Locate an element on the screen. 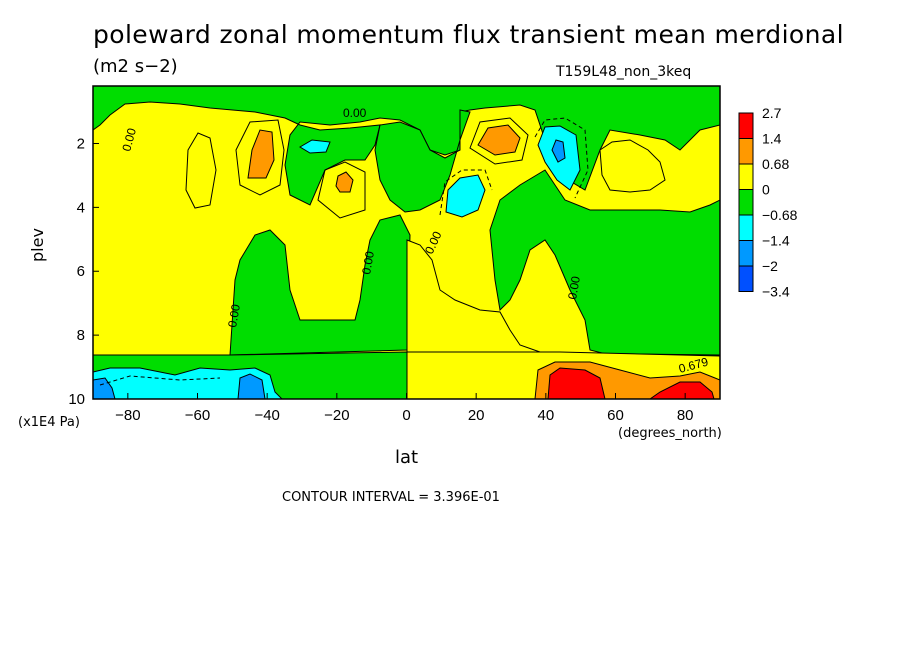 This screenshot has width=904, height=654. experiment-label: T159L48_non_3keq is located at coordinates (624, 72).